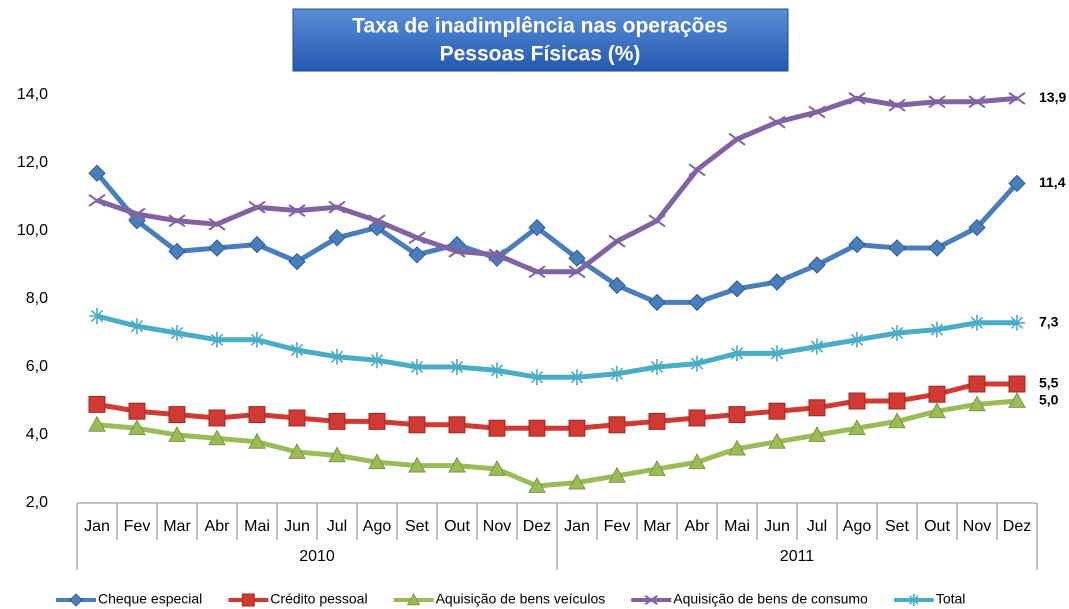 The width and height of the screenshot is (1069, 609). I want to click on x-tick-label: Jul, so click(817, 526).